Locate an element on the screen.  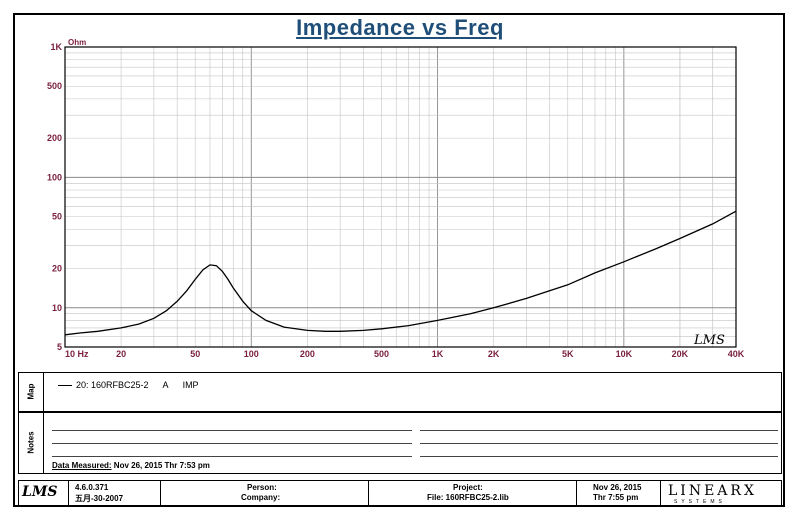
y-tick-label: 500 is located at coordinates (54, 86).